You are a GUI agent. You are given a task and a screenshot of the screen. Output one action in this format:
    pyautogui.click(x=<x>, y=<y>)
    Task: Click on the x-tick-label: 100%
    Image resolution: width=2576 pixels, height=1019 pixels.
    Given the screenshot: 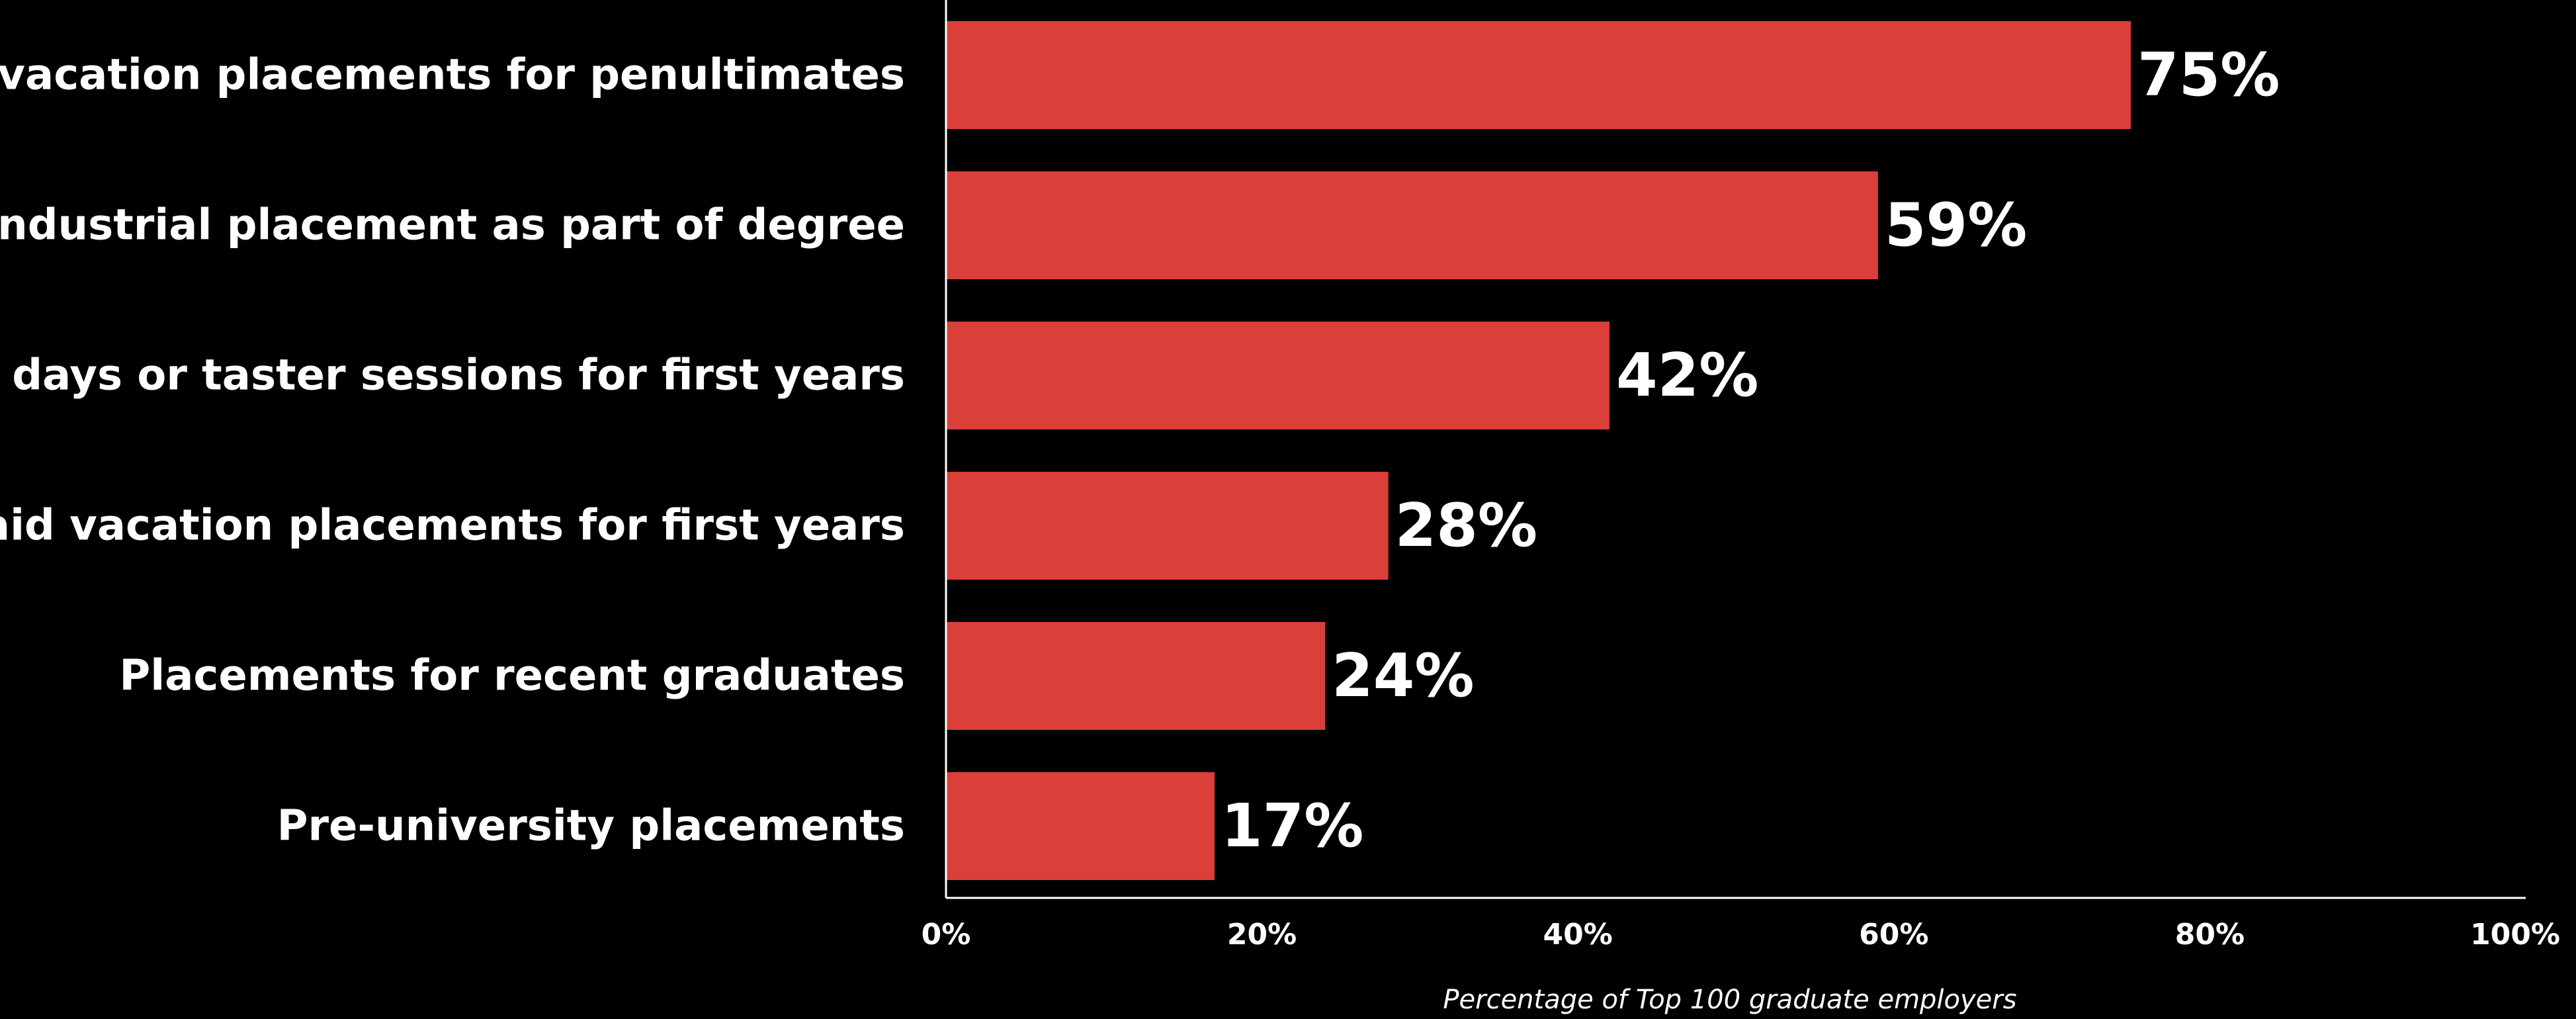 What is the action you would take?
    pyautogui.click(x=2515, y=935)
    